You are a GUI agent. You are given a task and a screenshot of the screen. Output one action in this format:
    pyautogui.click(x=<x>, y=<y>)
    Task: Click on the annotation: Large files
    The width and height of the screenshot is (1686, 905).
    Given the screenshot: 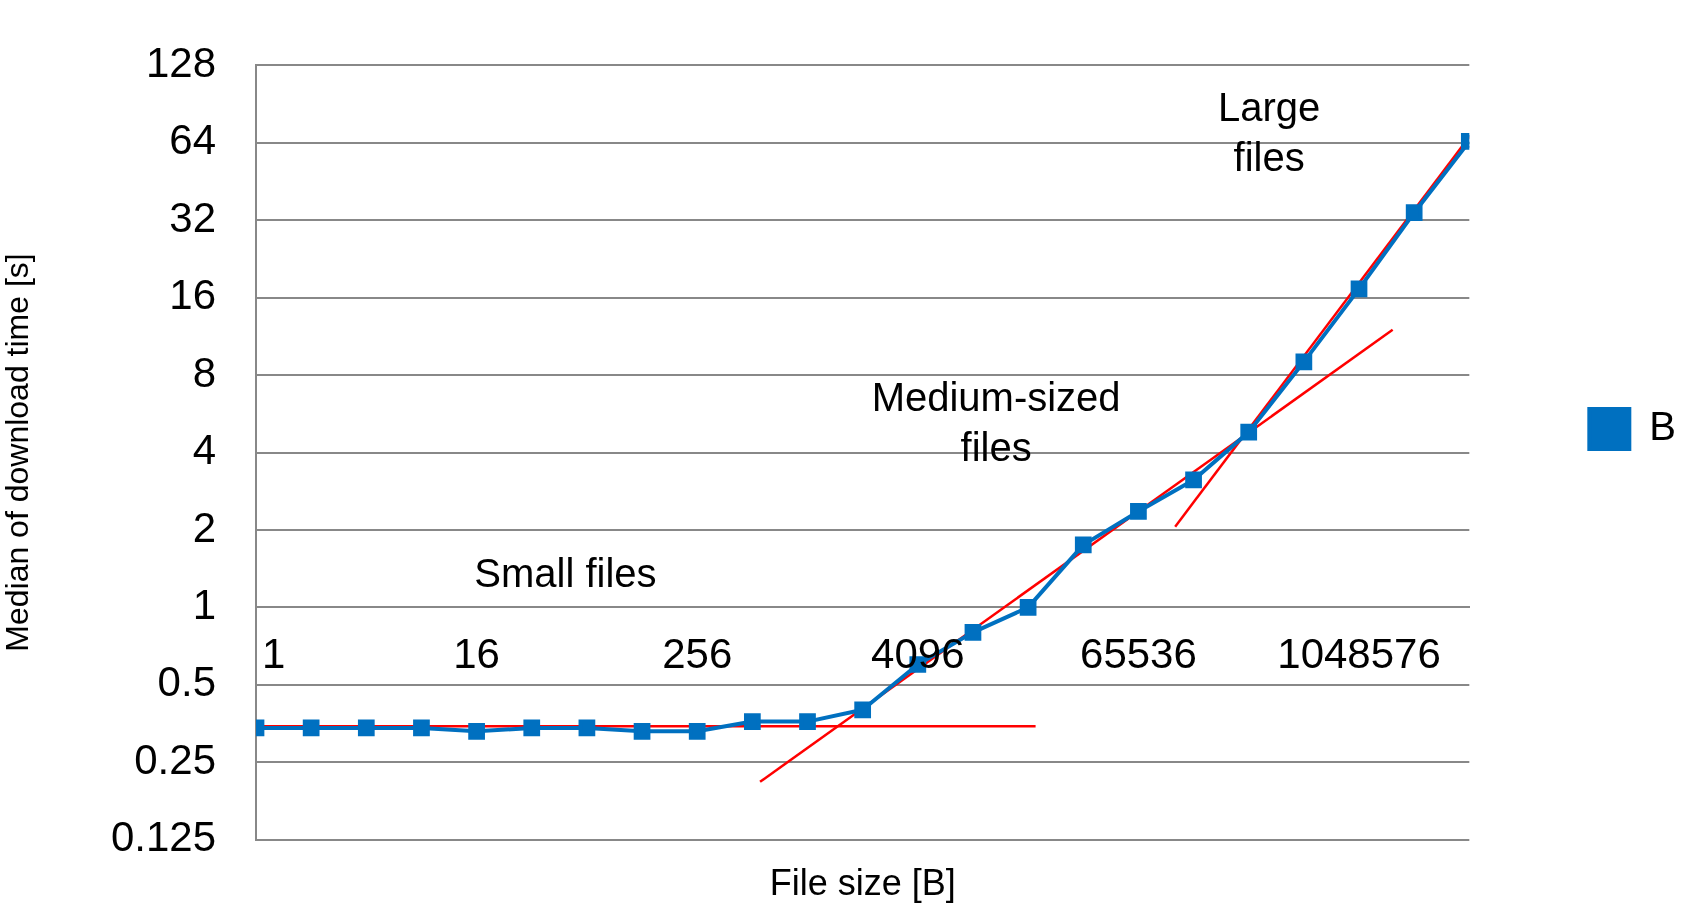 What is the action you would take?
    pyautogui.click(x=1269, y=131)
    